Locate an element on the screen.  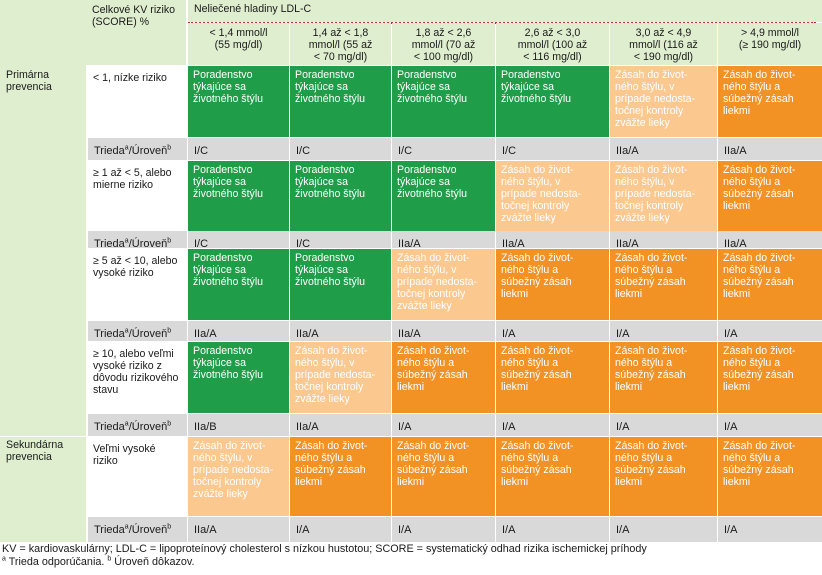
ldl-level-header: < 1,4 mmol/l (55 mg/dl) is located at coordinates (238, 44).